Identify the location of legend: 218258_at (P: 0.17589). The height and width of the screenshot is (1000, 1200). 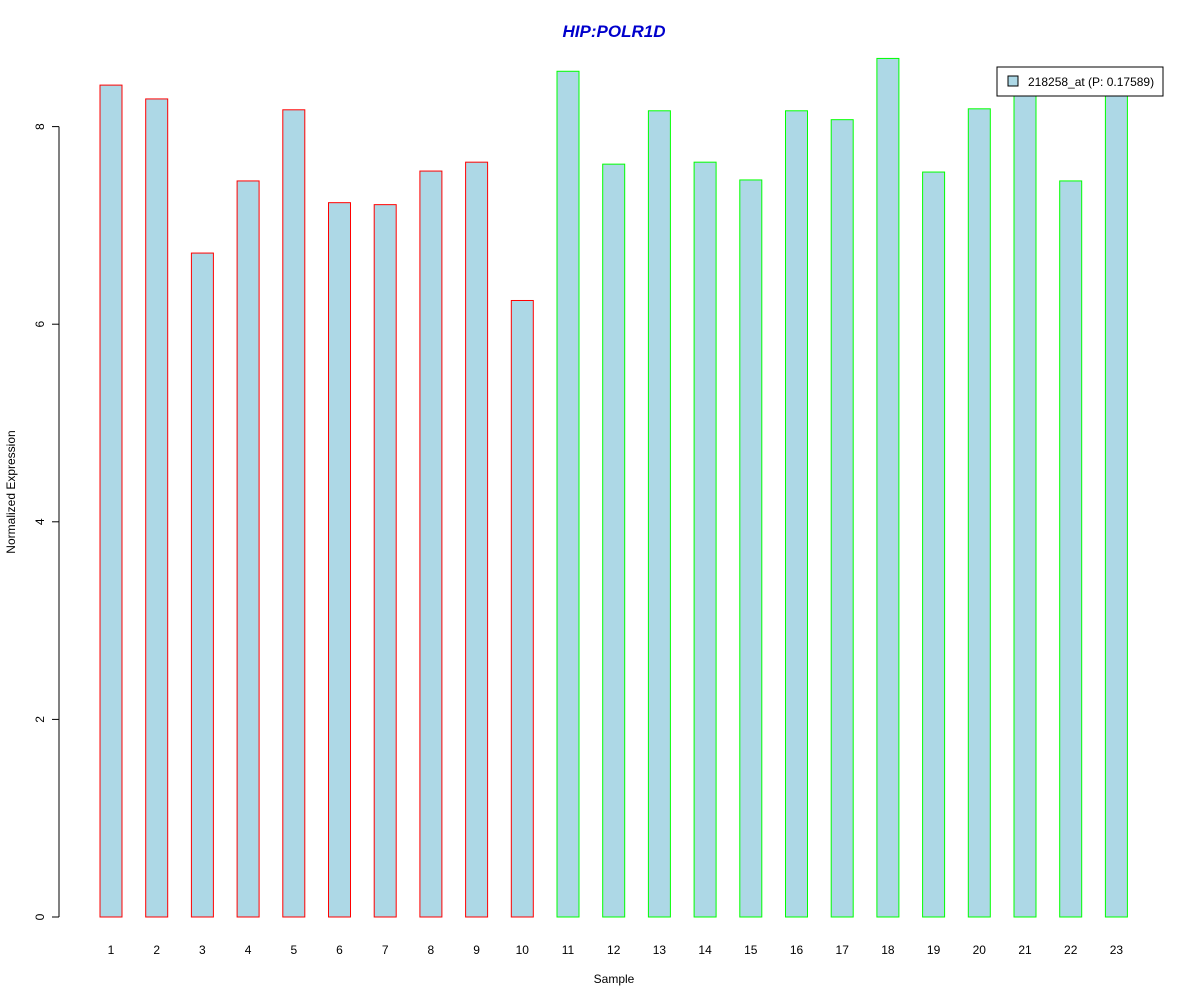
(1080, 81).